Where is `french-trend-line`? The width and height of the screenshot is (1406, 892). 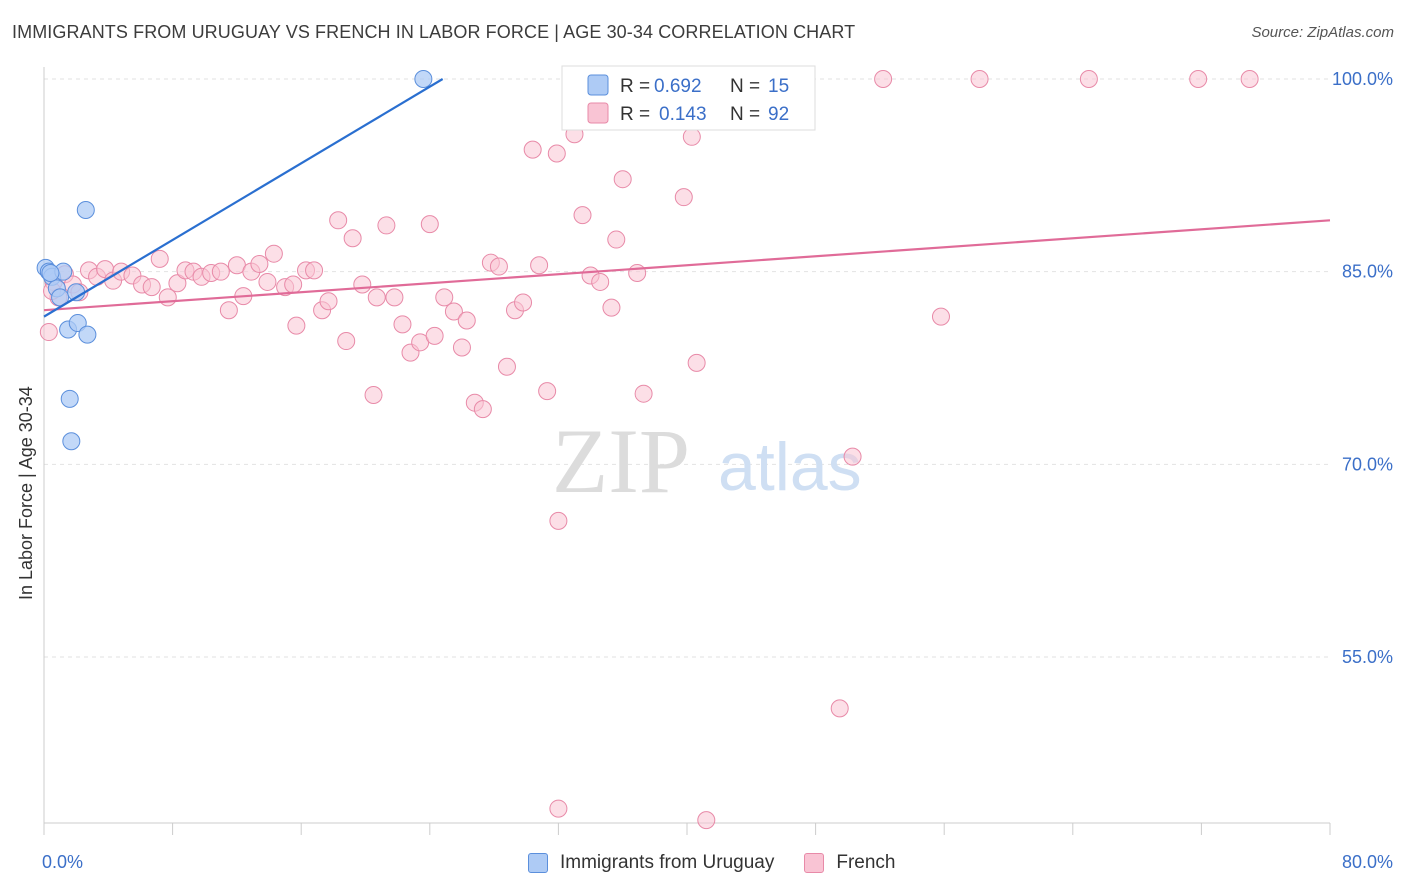
french-trend-line is located at coordinates (687, 265).